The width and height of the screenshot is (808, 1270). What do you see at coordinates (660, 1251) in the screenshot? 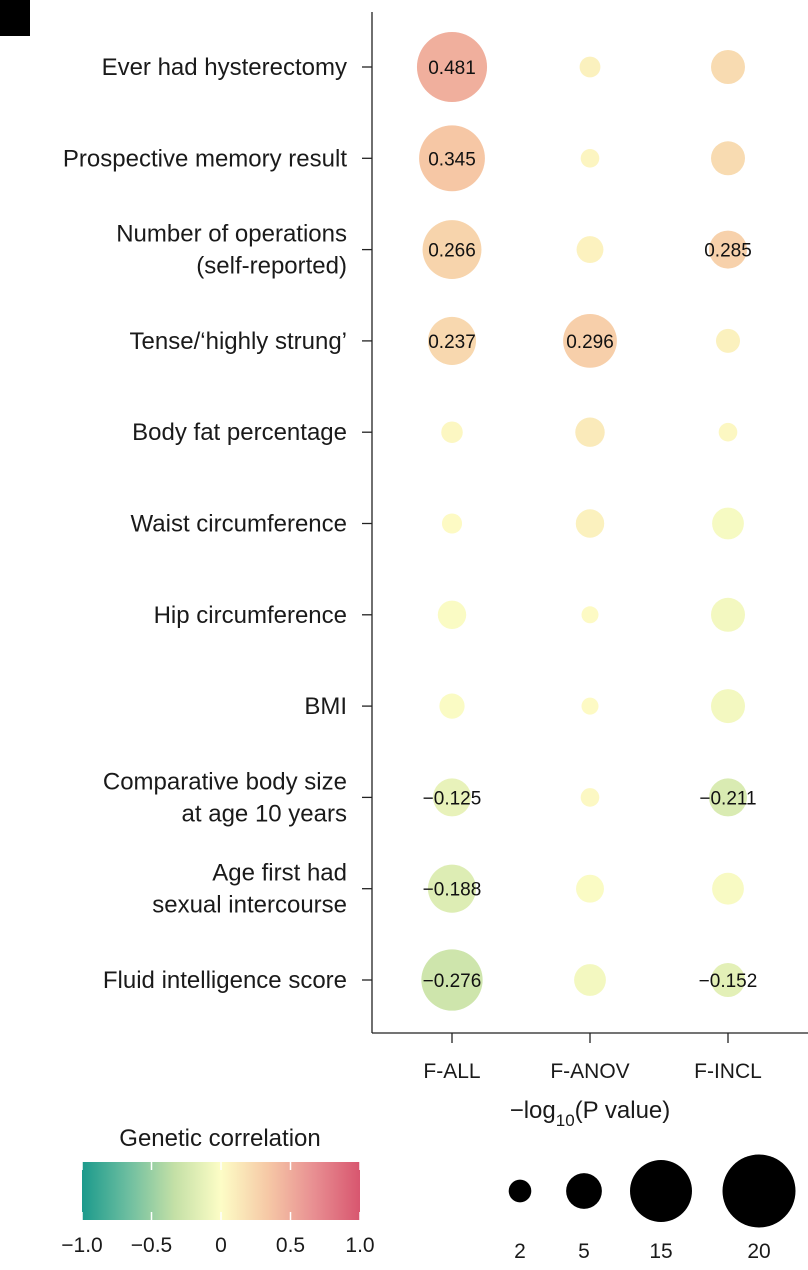
I see `size-legend-label: 15` at bounding box center [660, 1251].